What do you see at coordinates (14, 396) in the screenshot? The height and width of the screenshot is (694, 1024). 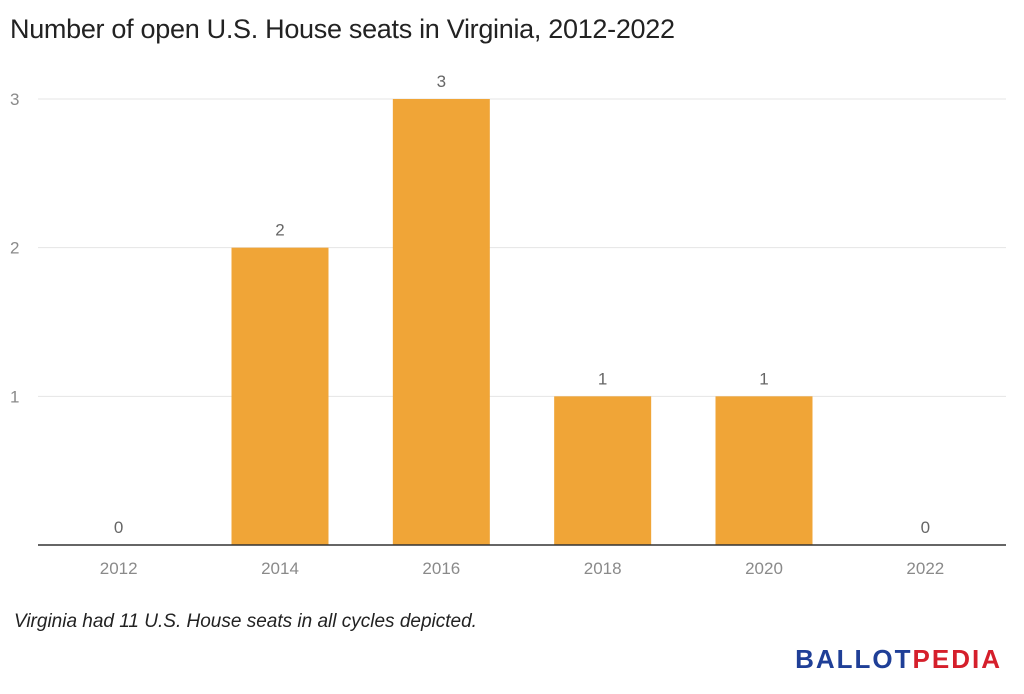 I see `y-tick-label: 1` at bounding box center [14, 396].